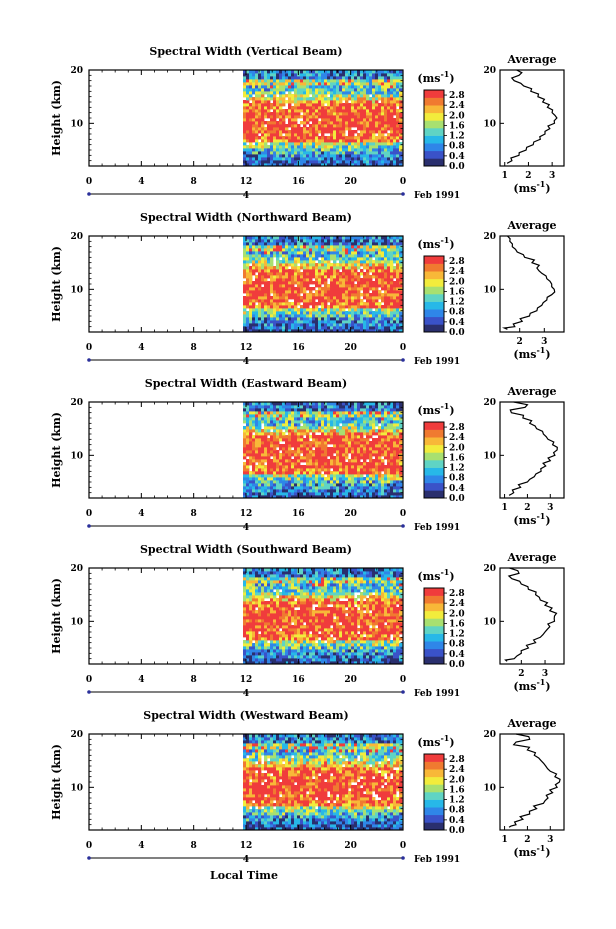 The height and width of the screenshot is (929, 616). I want to click on x-tick-label: 12, so click(246, 182).